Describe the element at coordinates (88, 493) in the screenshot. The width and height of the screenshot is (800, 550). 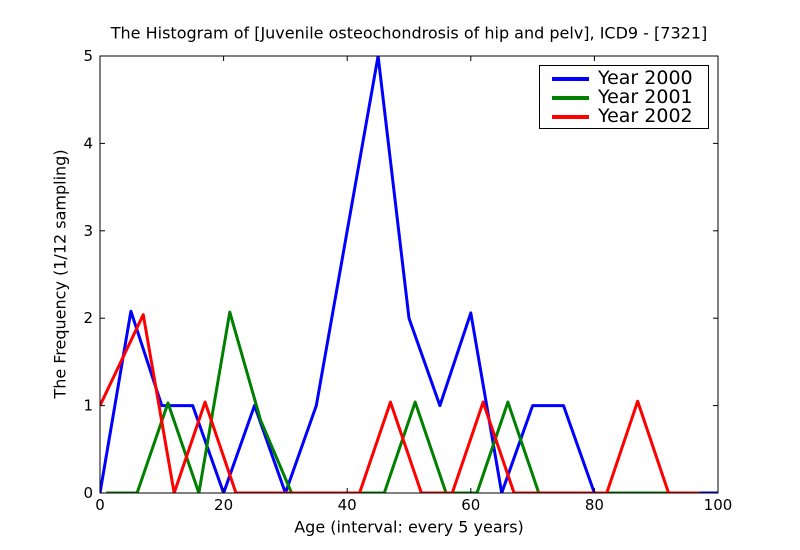
I see `y-tick-label: 0` at that location.